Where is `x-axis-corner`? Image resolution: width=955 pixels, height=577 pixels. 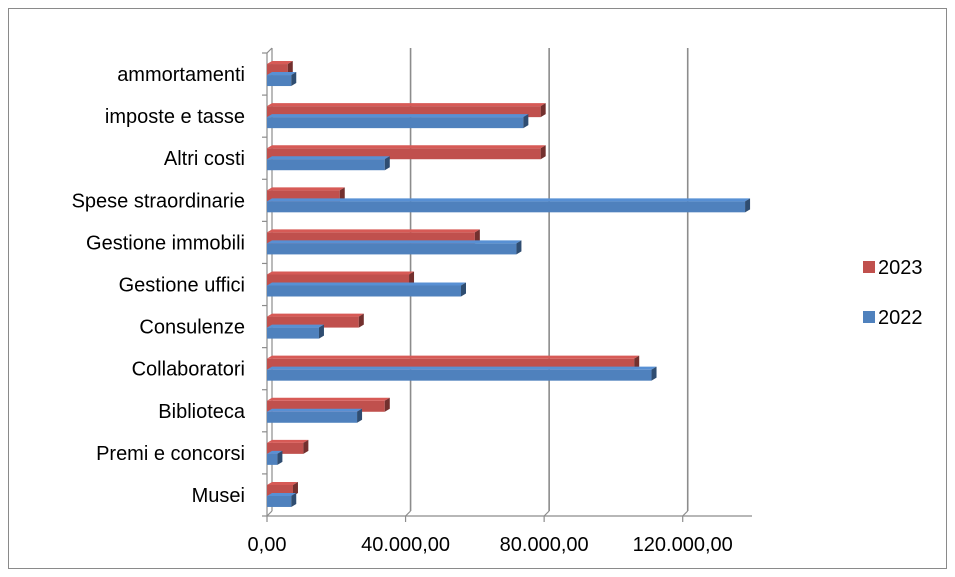 x-axis-corner is located at coordinates (269, 513).